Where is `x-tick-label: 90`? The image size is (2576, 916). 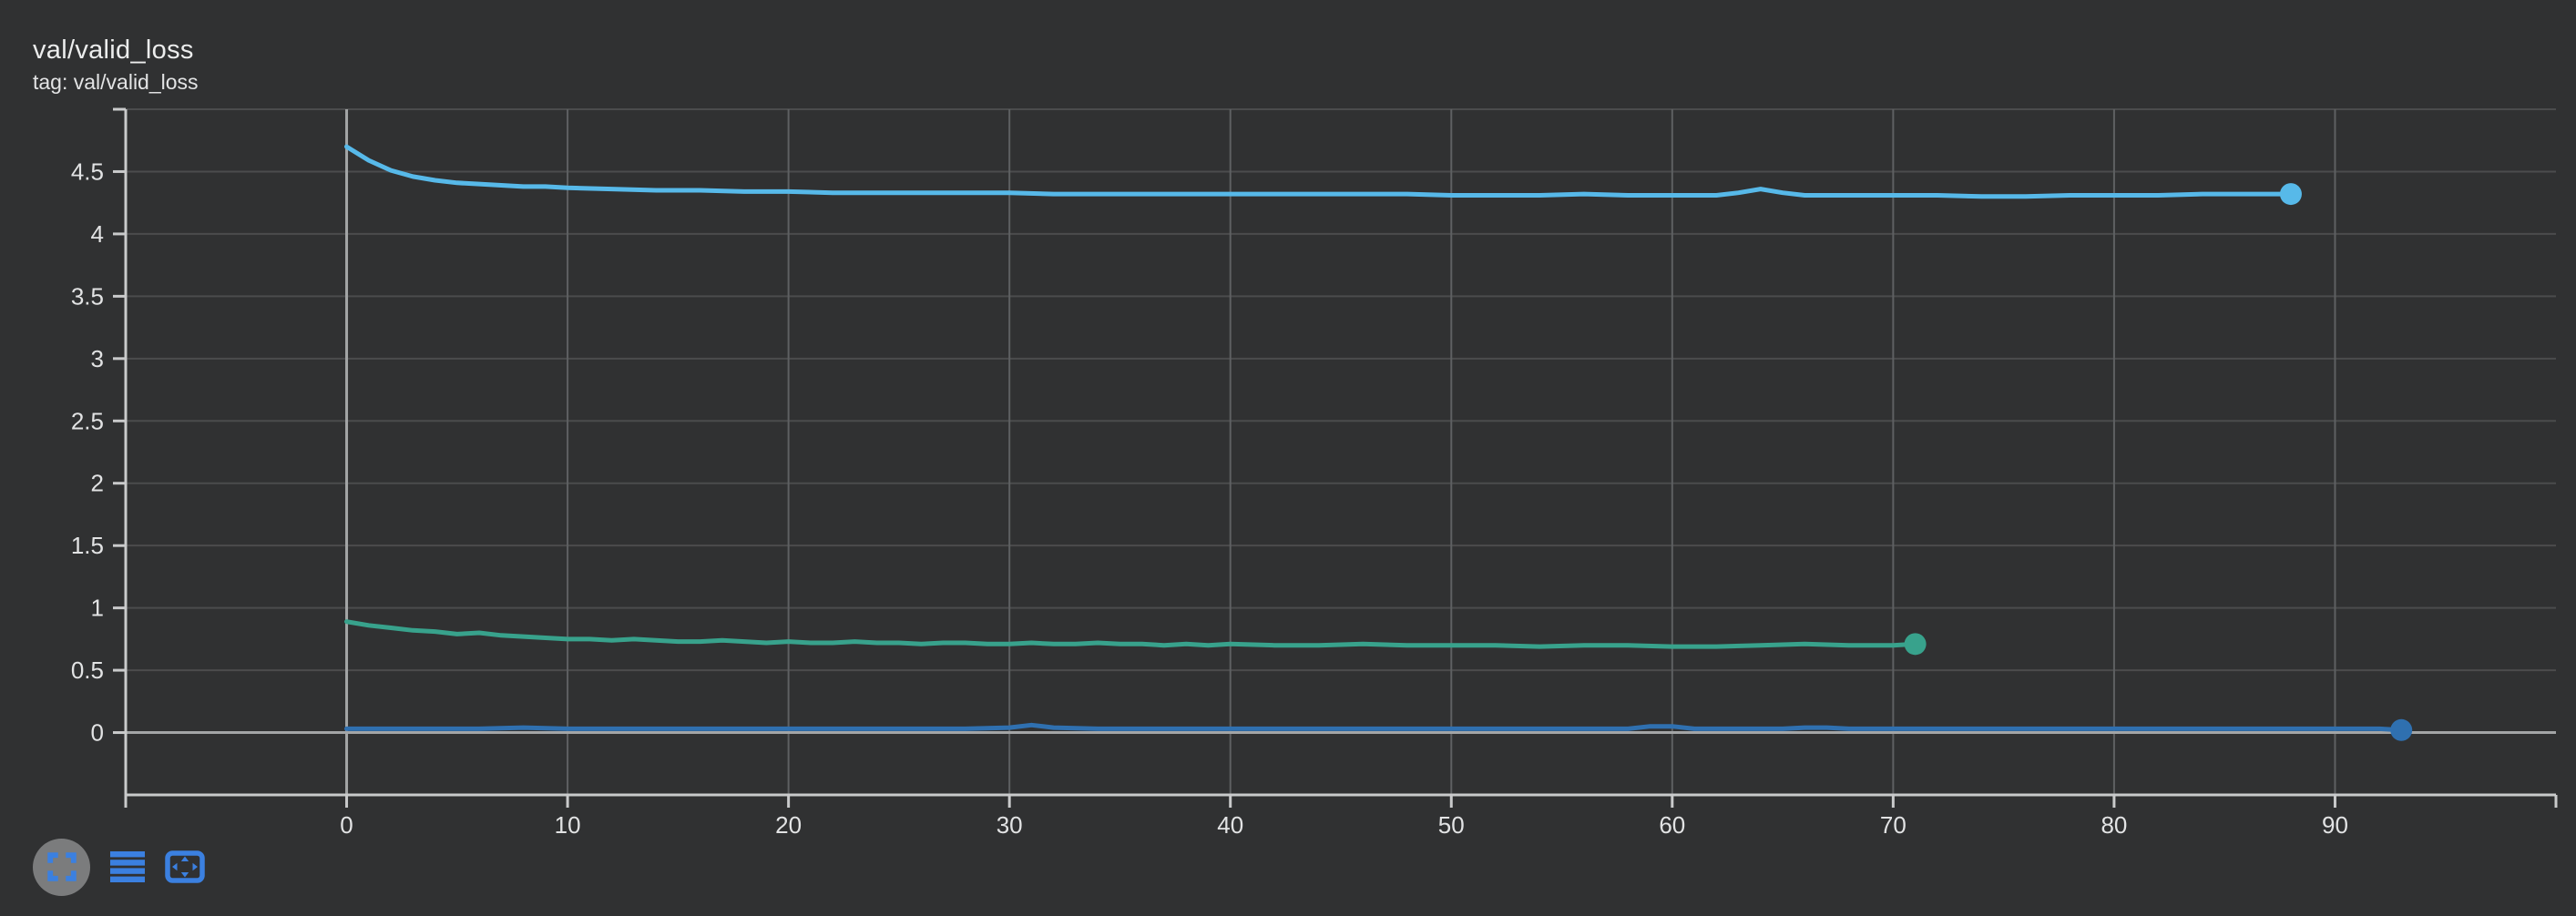
x-tick-label: 90 is located at coordinates (2335, 825).